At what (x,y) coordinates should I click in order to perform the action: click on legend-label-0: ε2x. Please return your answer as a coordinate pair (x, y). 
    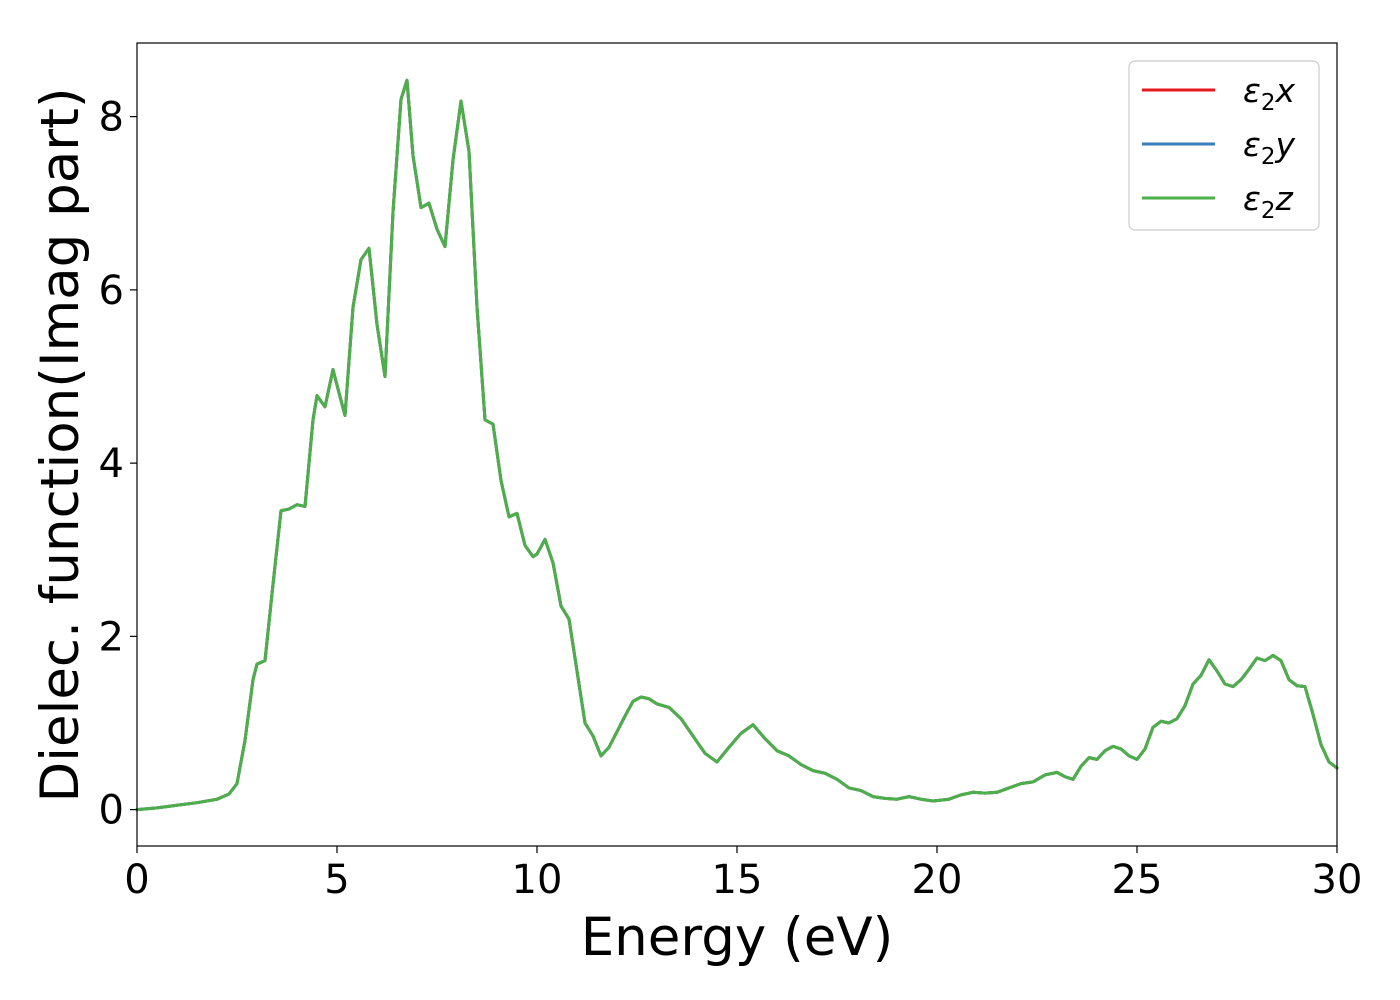
    Looking at the image, I should click on (1269, 93).